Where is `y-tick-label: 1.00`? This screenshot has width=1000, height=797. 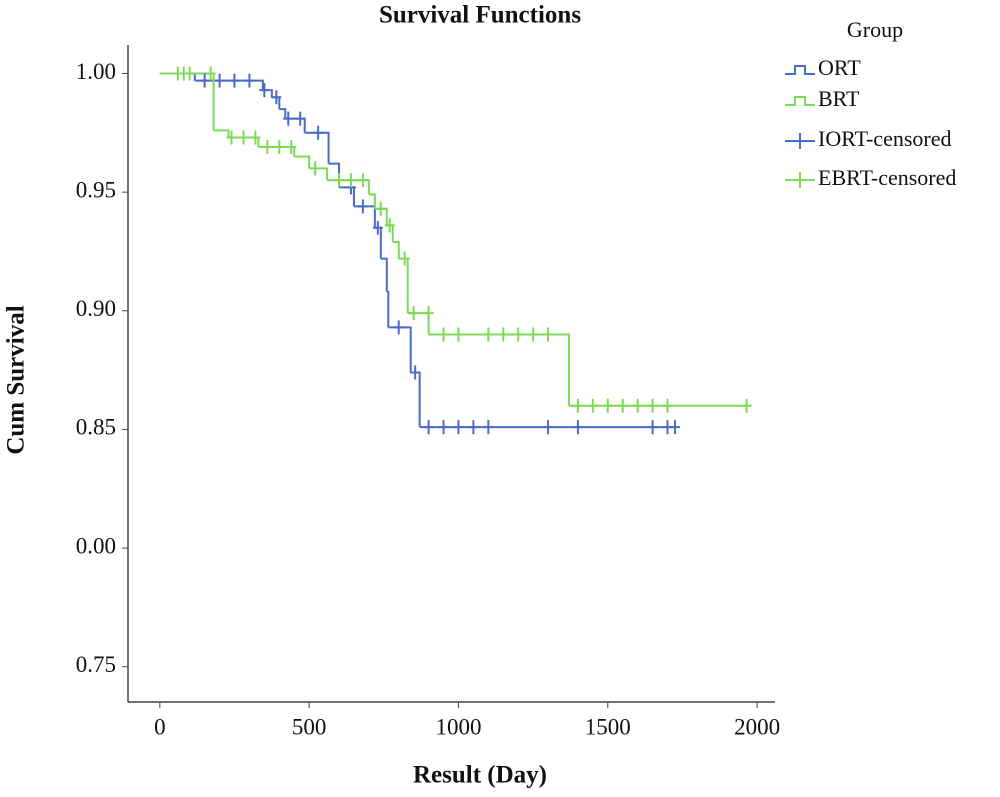
y-tick-label: 1.00 is located at coordinates (96, 71).